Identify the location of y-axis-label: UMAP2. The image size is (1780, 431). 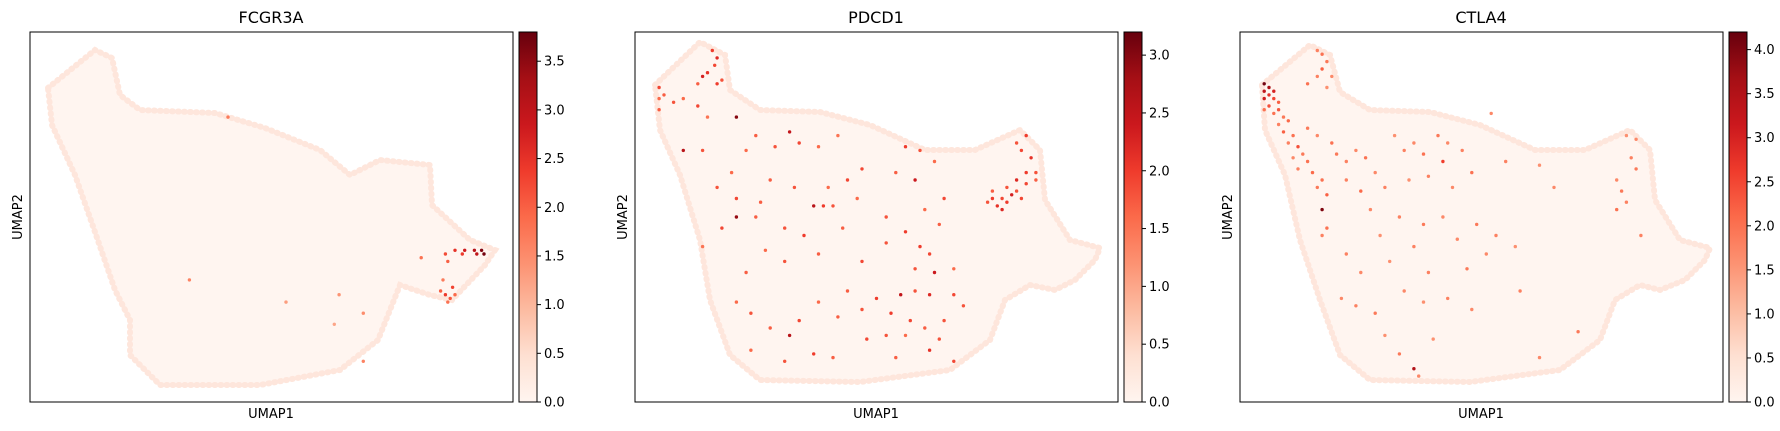
(623, 217).